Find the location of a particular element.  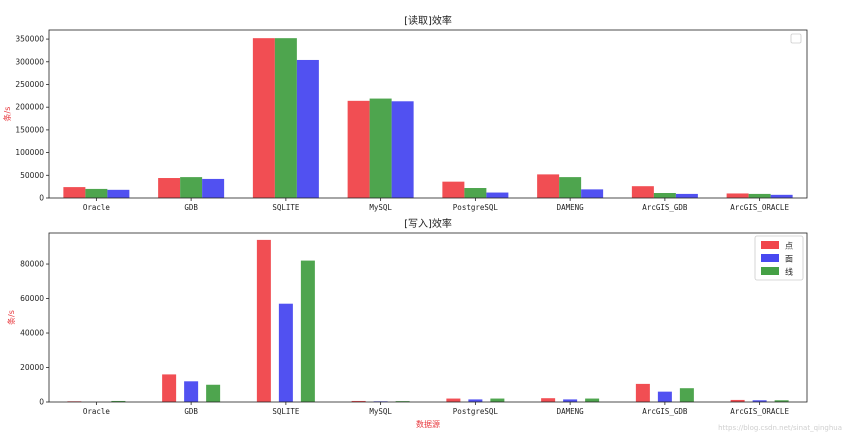

y-tick-label: 350000 is located at coordinates (29, 39).